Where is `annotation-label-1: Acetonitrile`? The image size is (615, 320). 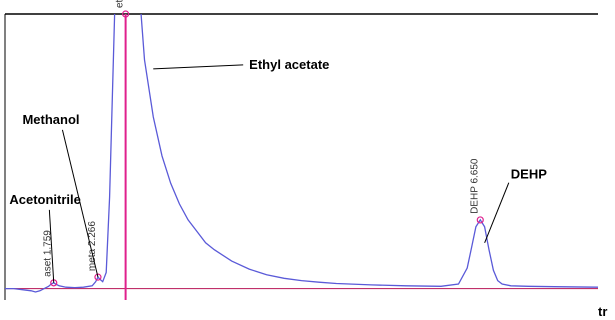 annotation-label-1: Acetonitrile is located at coordinates (45, 199).